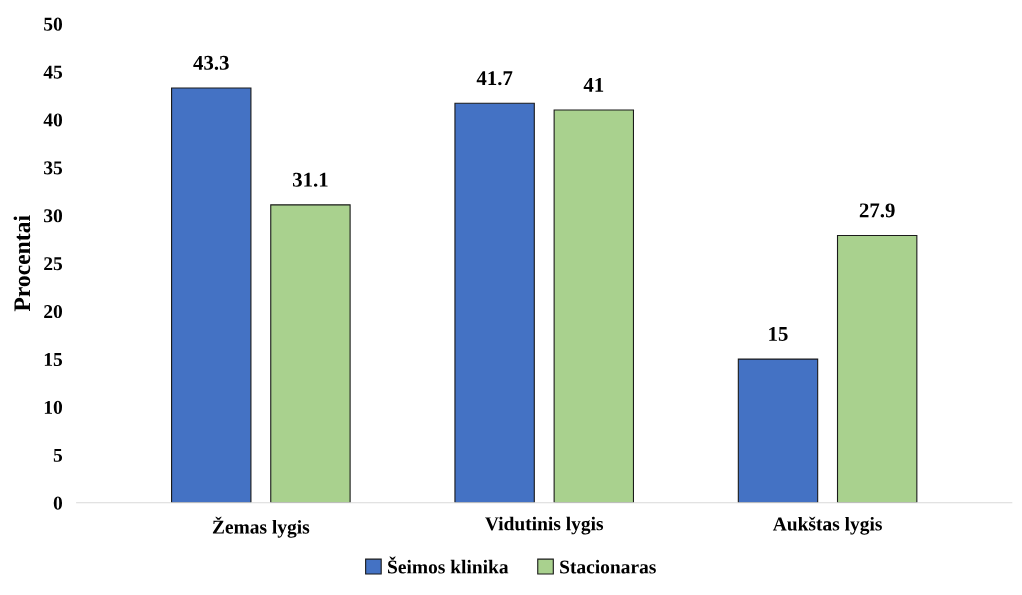 The image size is (1022, 595). Describe the element at coordinates (827, 525) in the screenshot. I see `x-tick-label: Aukštas lygis` at that location.